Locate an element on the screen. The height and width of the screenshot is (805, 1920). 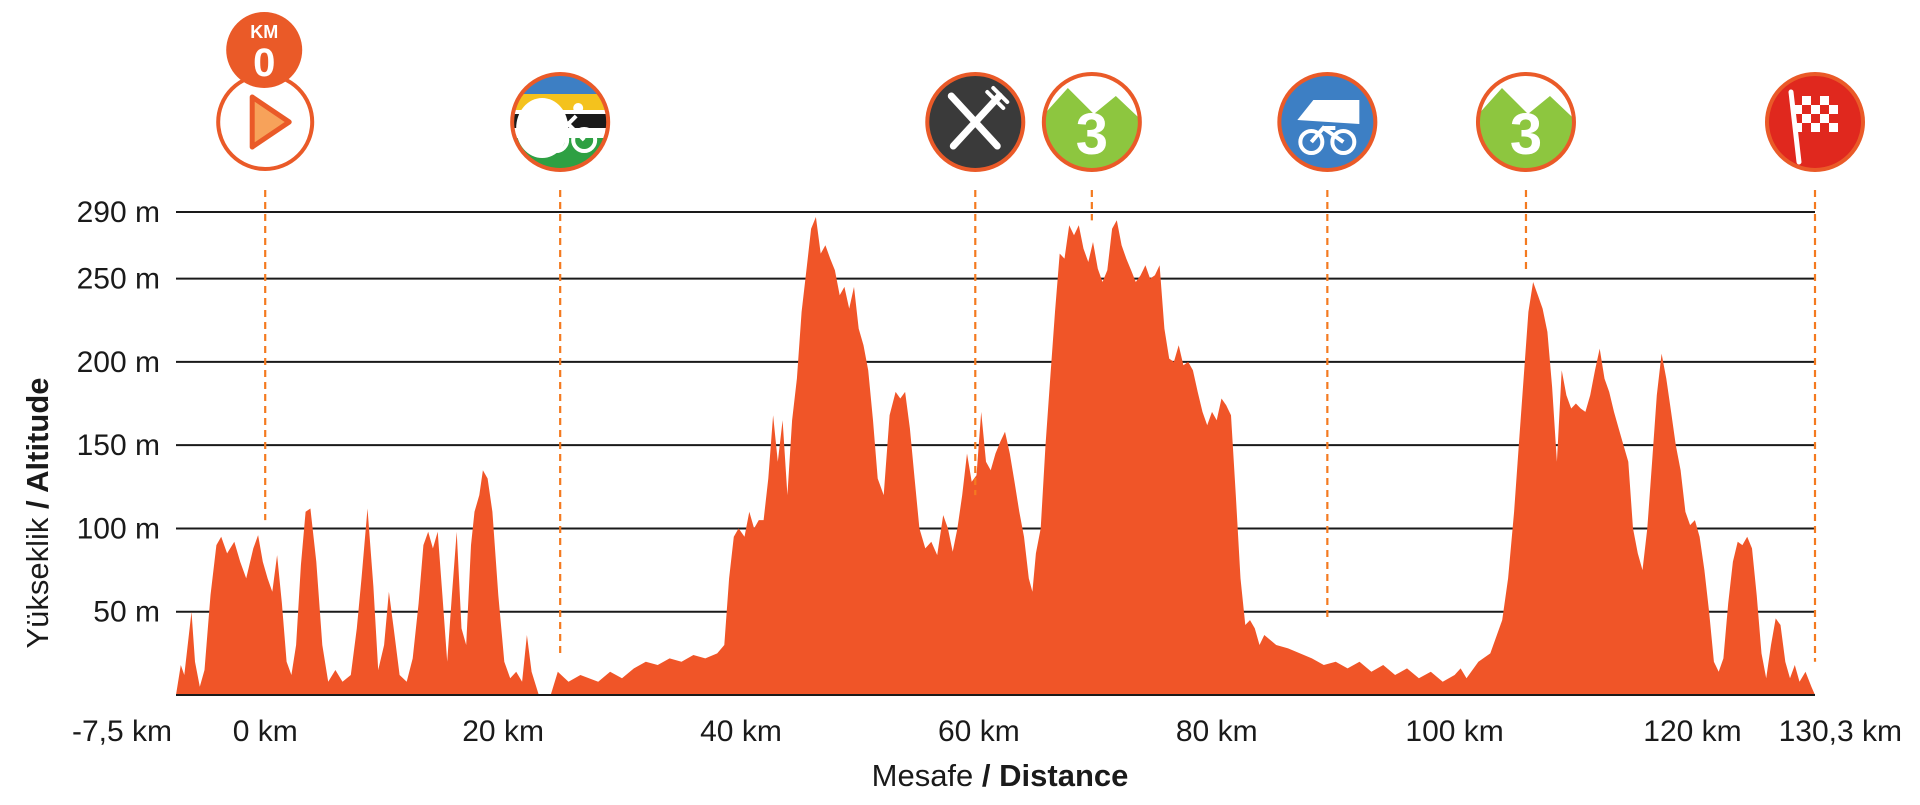
x-axis-title-bold: / Distance is located at coordinates (1055, 775).